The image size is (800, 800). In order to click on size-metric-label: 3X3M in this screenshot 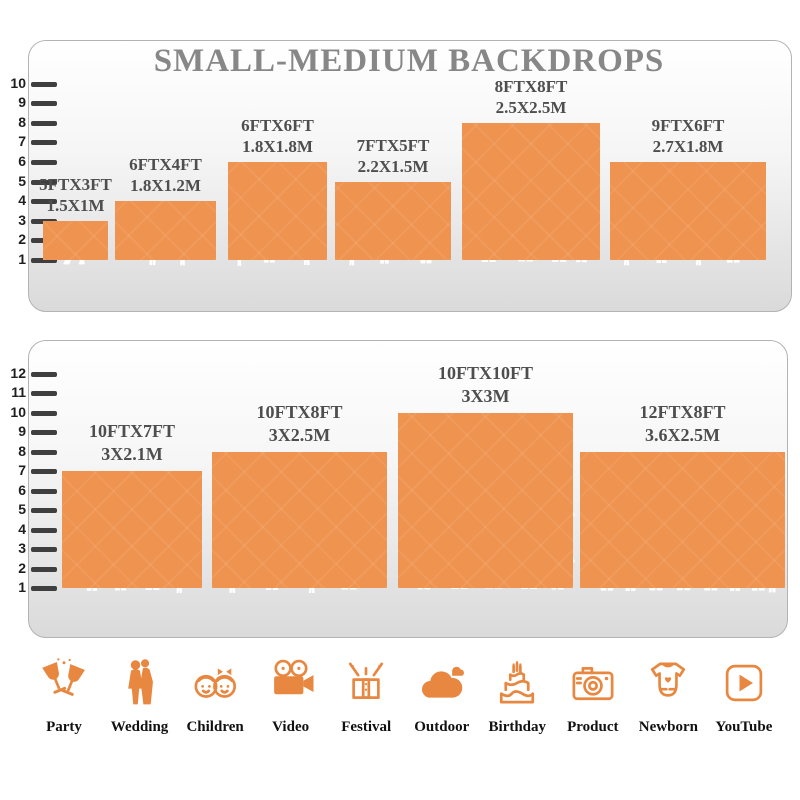, I will do `click(485, 395)`.